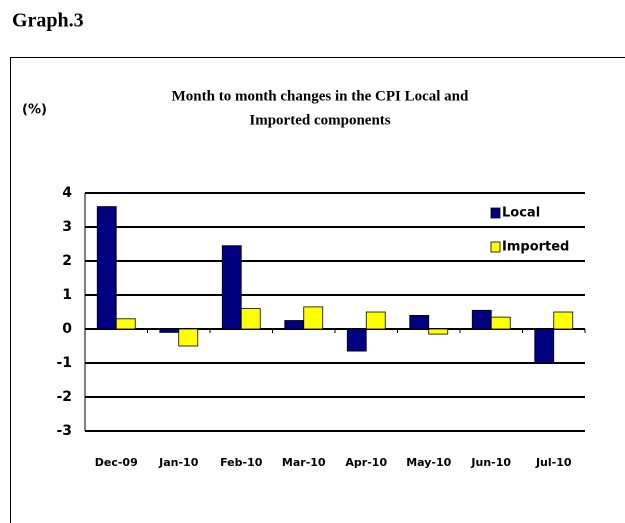  What do you see at coordinates (48, 21) in the screenshot?
I see `heading: Graph.3` at bounding box center [48, 21].